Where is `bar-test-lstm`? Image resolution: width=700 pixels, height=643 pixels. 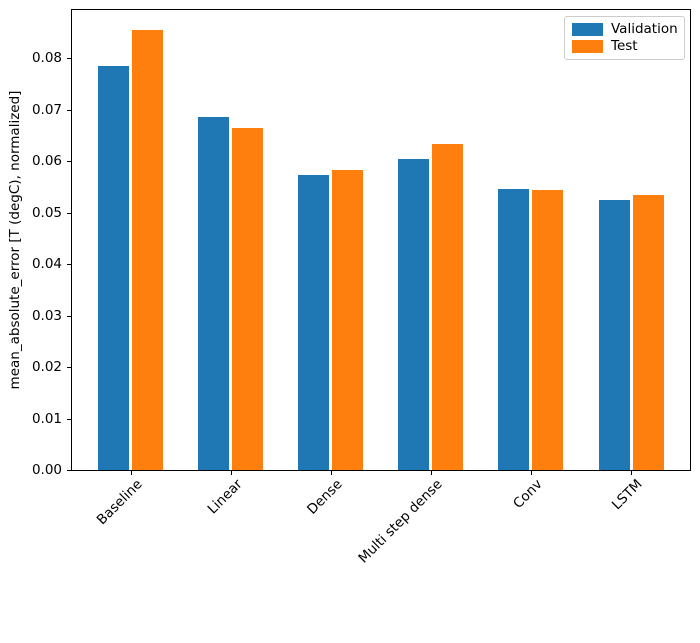 bar-test-lstm is located at coordinates (648, 332).